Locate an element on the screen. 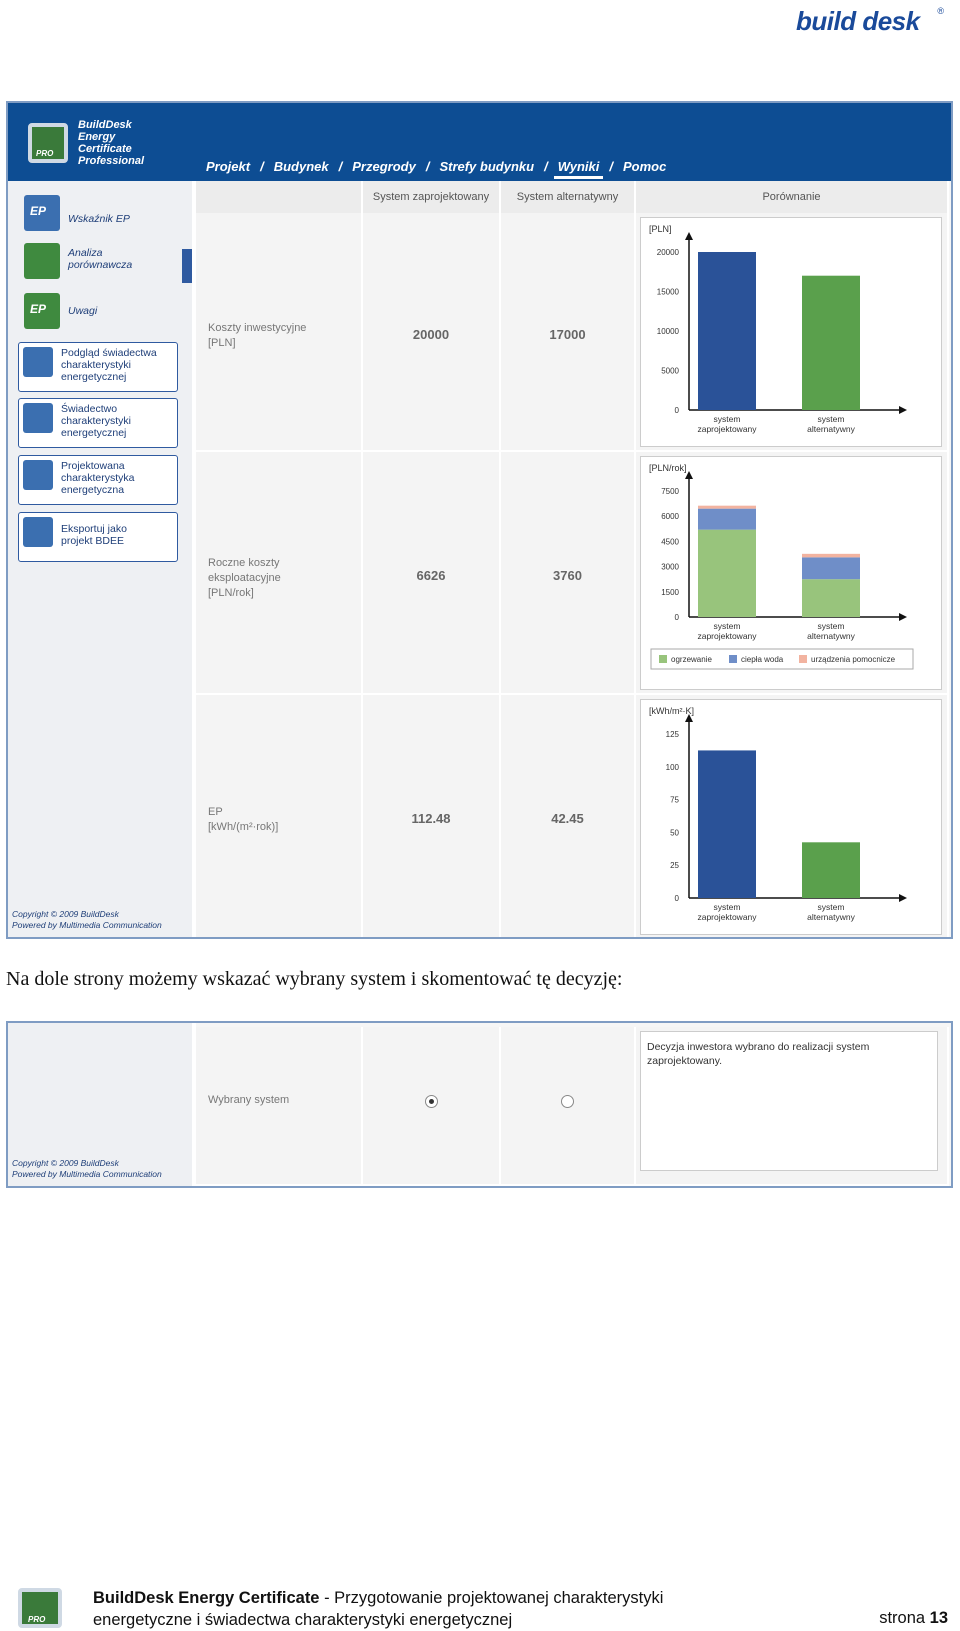  nav-projekt: Projekt is located at coordinates (228, 166).